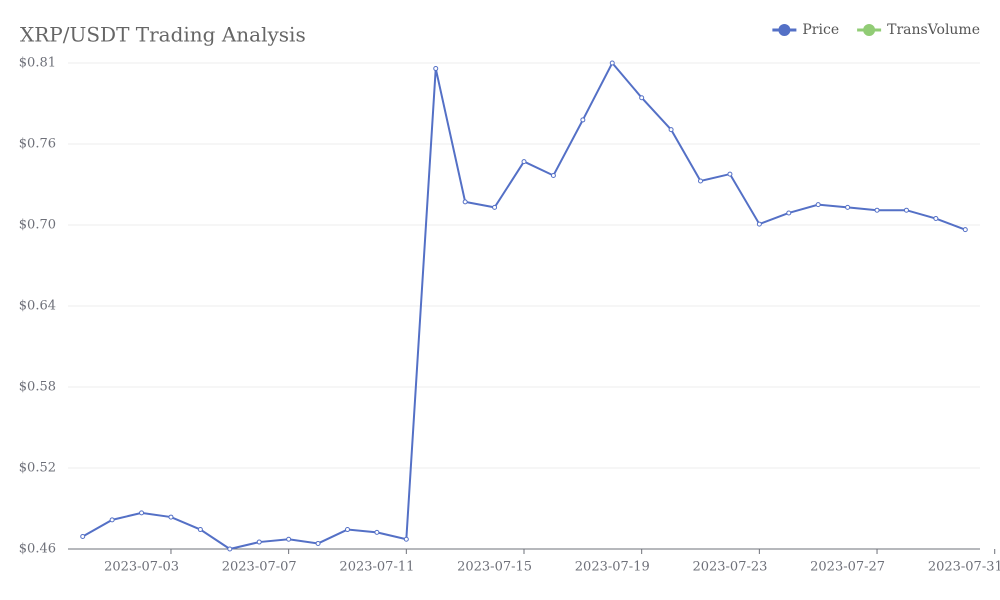 The height and width of the screenshot is (600, 1000). Describe the element at coordinates (37, 143) in the screenshot. I see `y-tick-label: $0.76` at that location.